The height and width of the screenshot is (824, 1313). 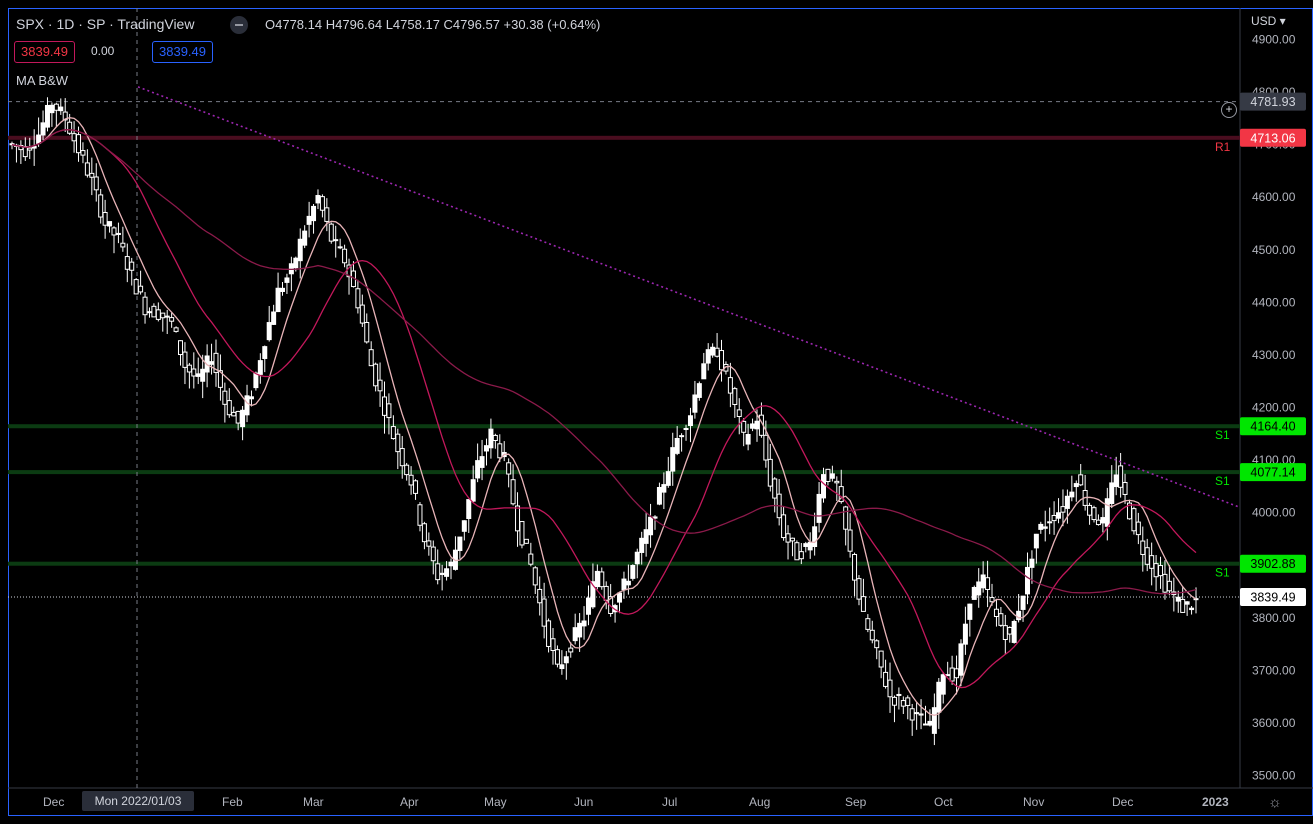 I want to click on plus-circle-icon: +, so click(x=1229, y=110).